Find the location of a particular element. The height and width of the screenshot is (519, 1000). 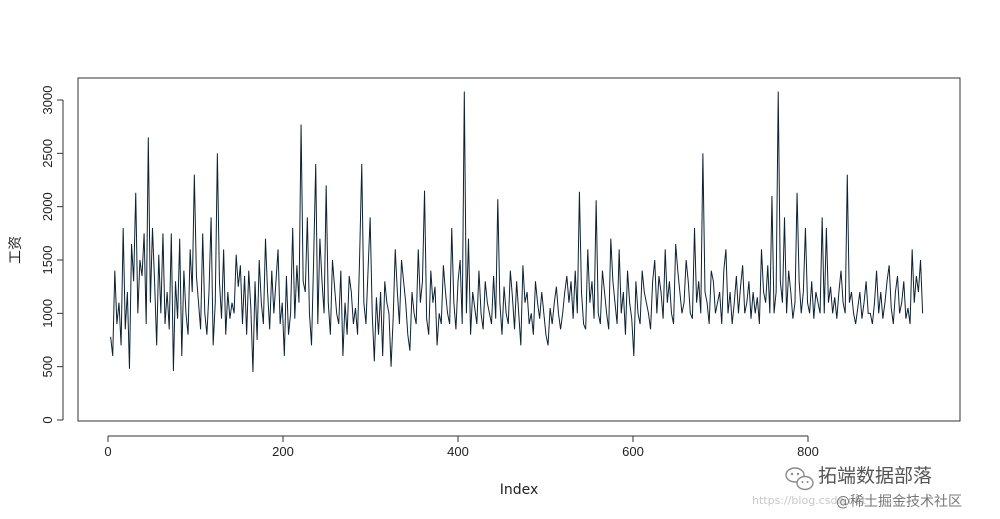

wechat-logo-icon is located at coordinates (799, 479).